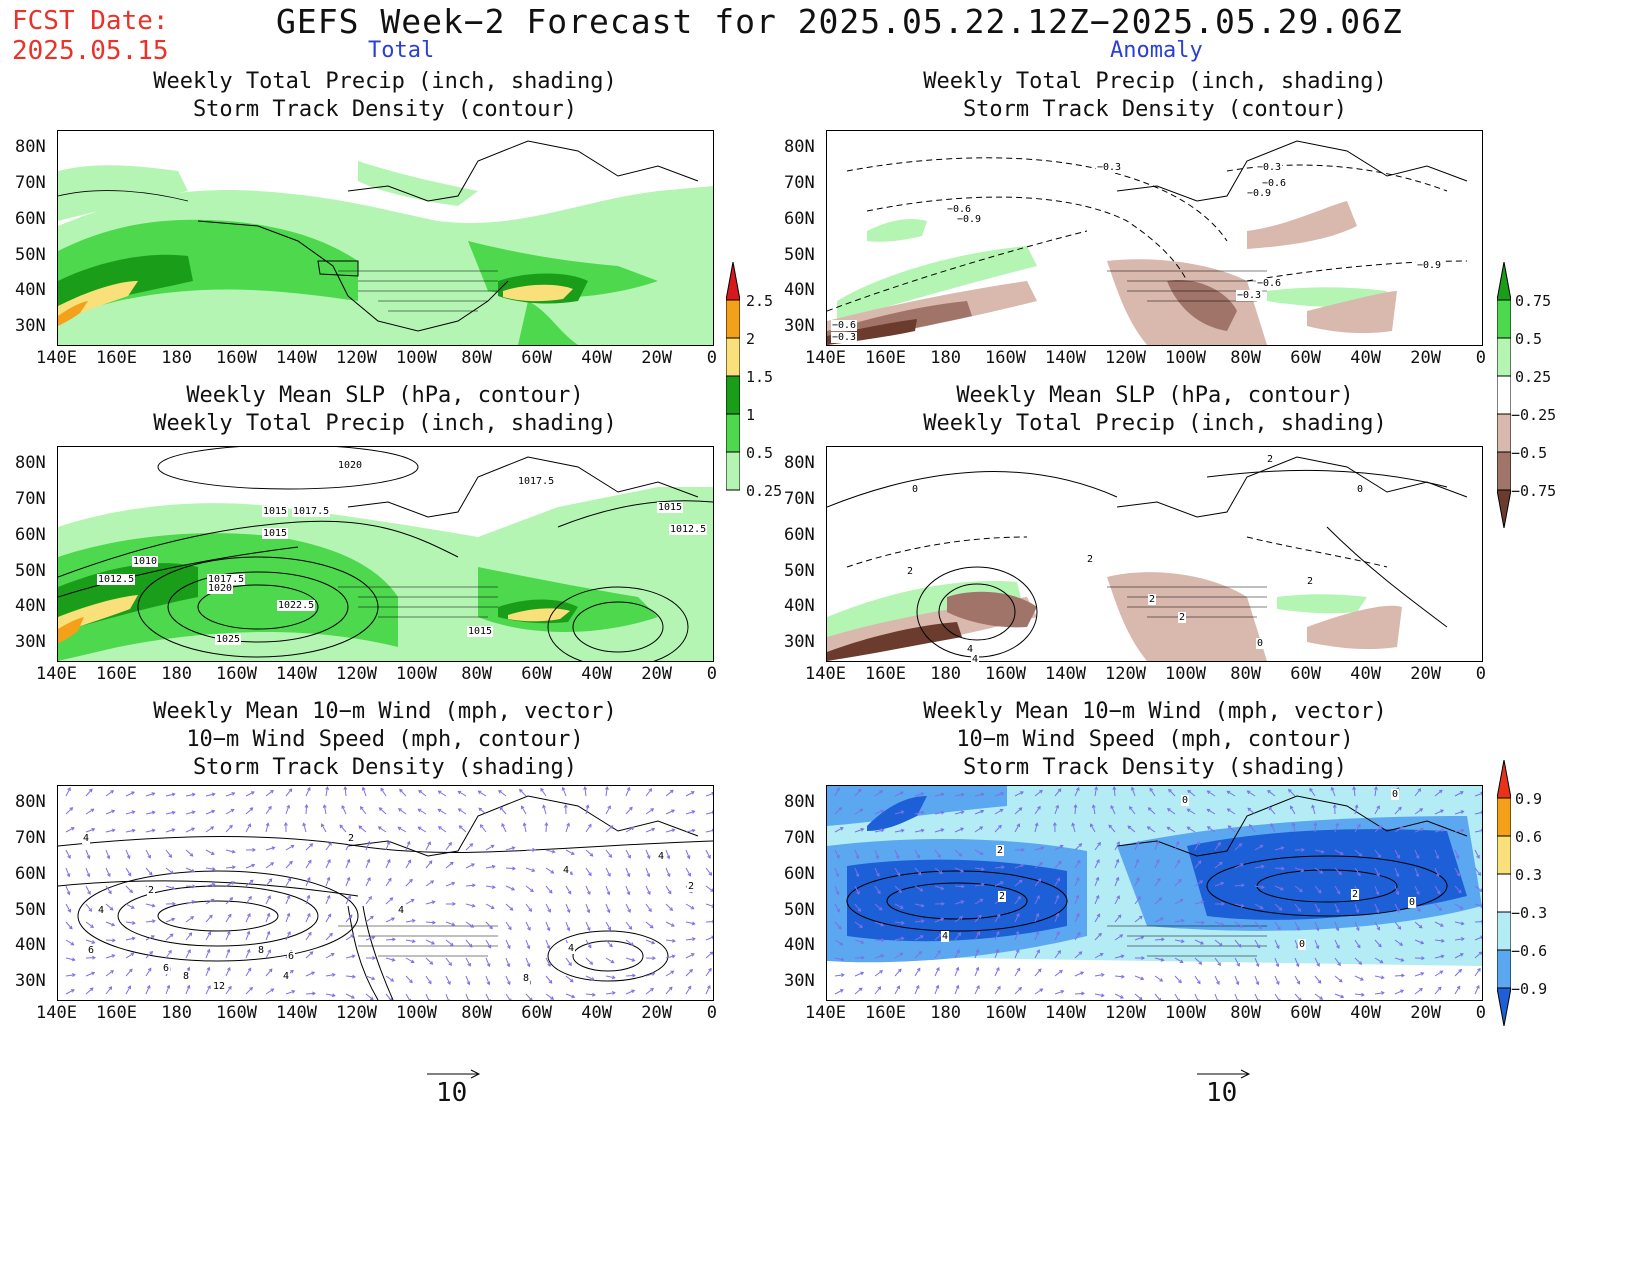 The height and width of the screenshot is (1275, 1650). I want to click on cb-storm-label-0: 0.9, so click(1529, 799).